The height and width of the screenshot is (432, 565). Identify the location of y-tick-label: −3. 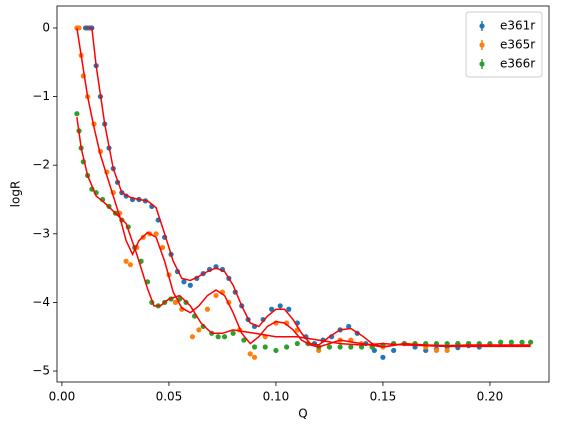
(41, 233).